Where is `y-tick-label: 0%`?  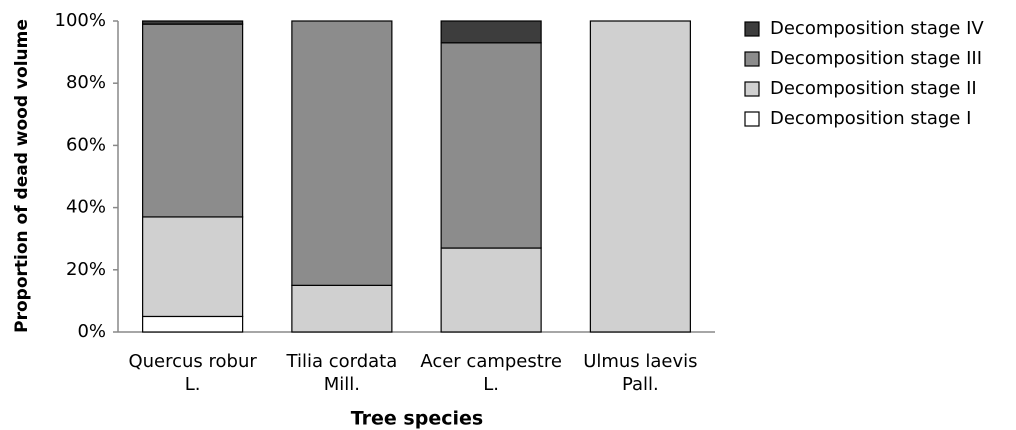
y-tick-label: 0% is located at coordinates (91, 331).